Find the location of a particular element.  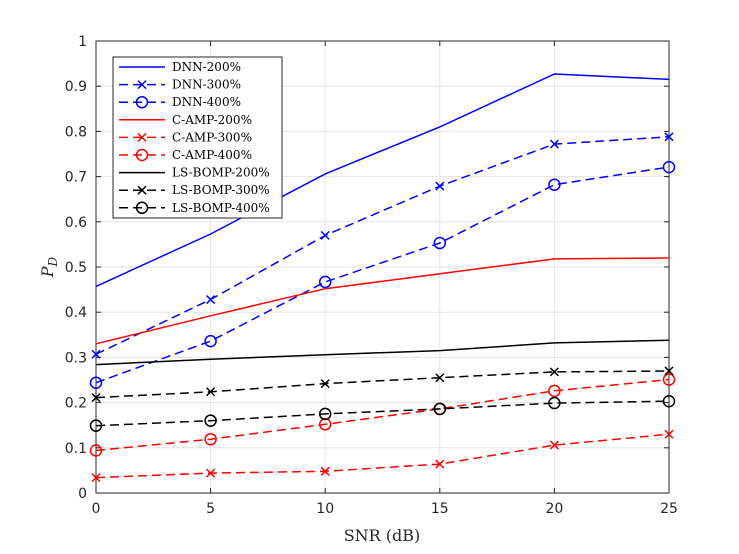

x-axis-label: SNR (dB) is located at coordinates (382, 535).